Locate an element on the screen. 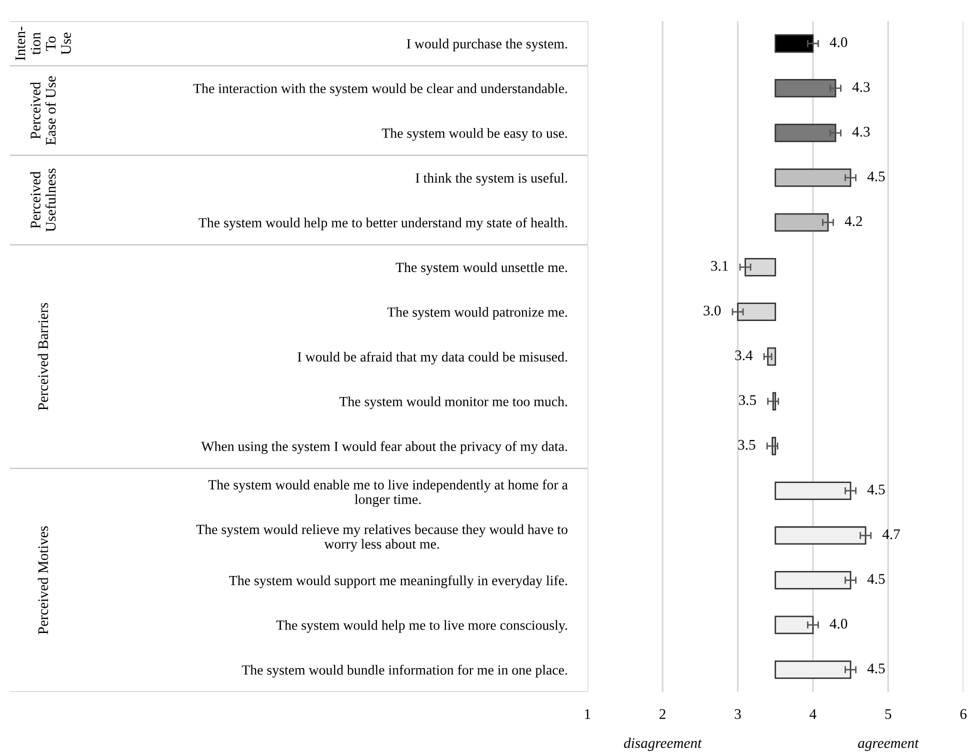  data-label: 3.4 is located at coordinates (744, 355).